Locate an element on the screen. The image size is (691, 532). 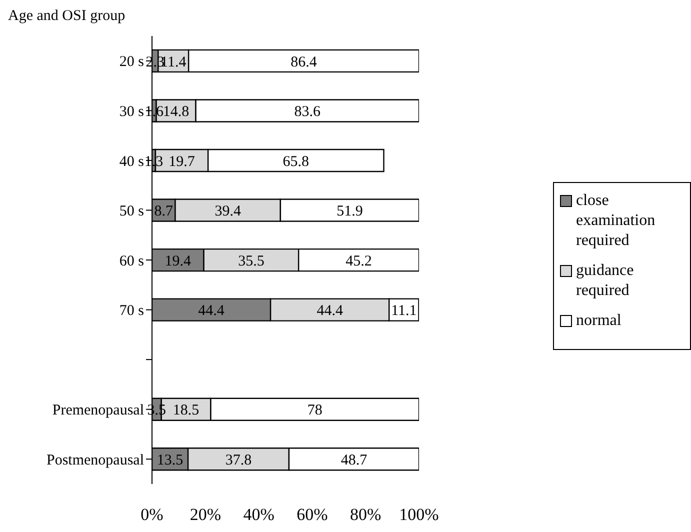
legend-label: guidance required is located at coordinates (605, 281).